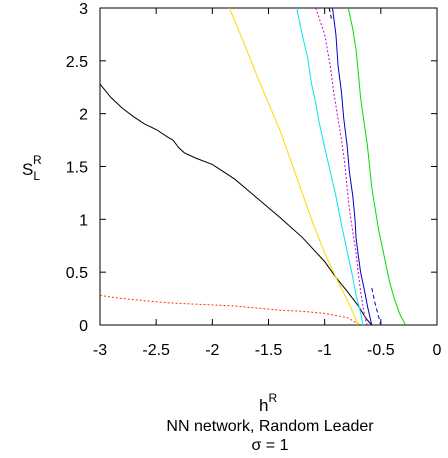  I want to click on x-axis-label: hR, so click(268, 403).